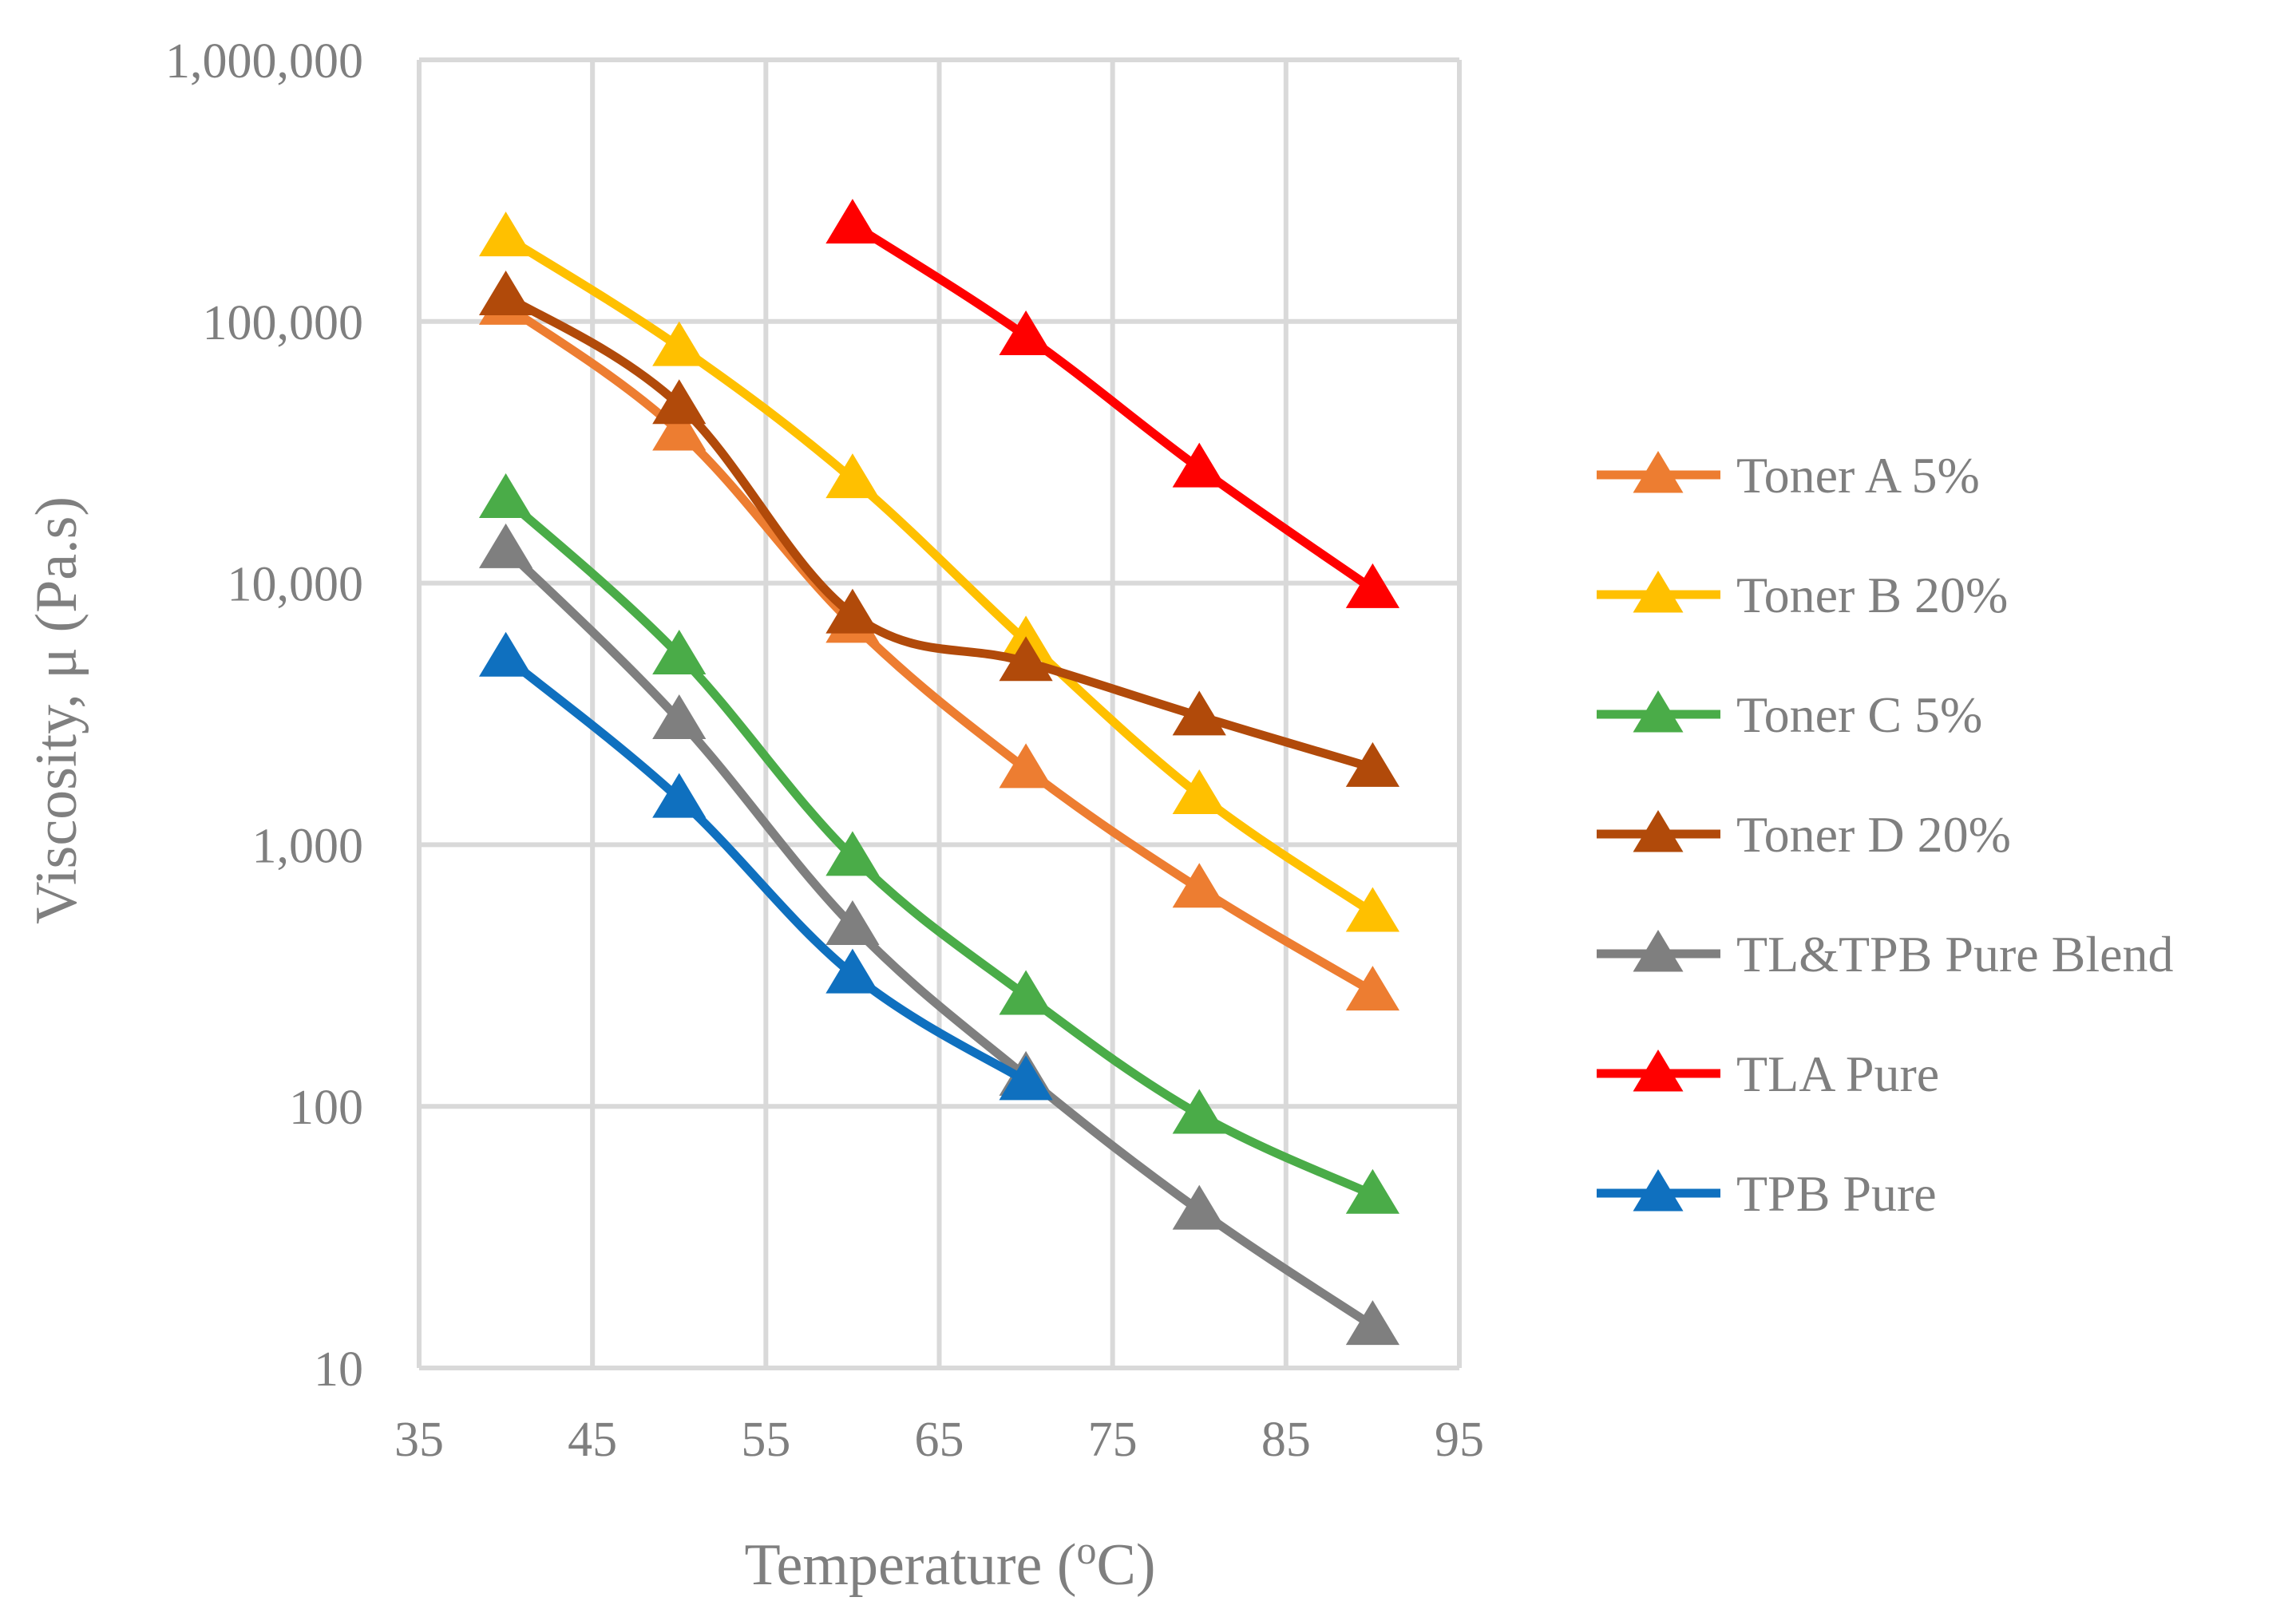 The width and height of the screenshot is (2296, 1609). I want to click on legend-label: Toner C 5%, so click(1859, 715).